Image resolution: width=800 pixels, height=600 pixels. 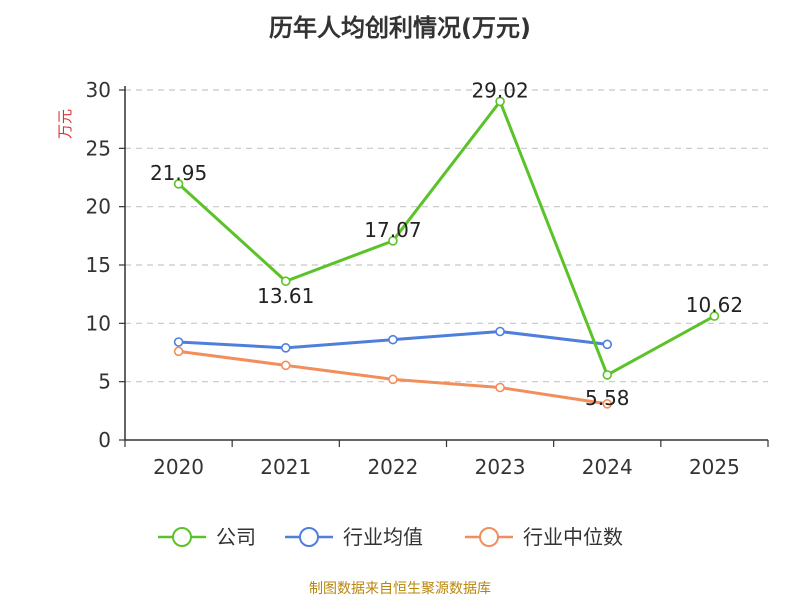 What do you see at coordinates (714, 467) in the screenshot?
I see `x-tick-label: 2025` at bounding box center [714, 467].